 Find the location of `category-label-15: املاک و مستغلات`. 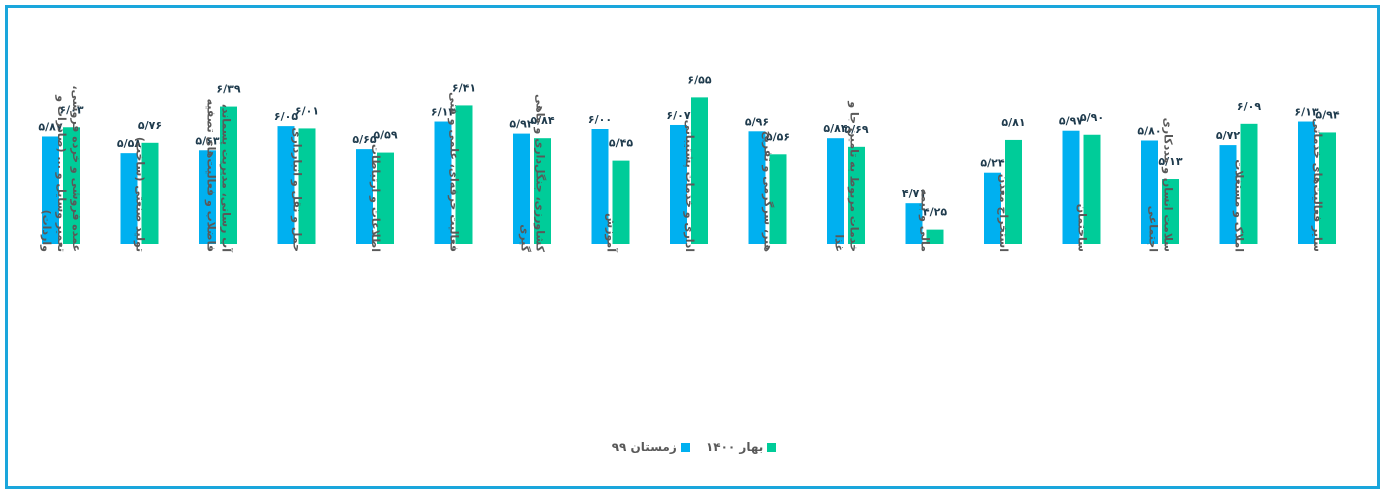

category-label-15: املاک و مستغلات is located at coordinates (1239, 205).